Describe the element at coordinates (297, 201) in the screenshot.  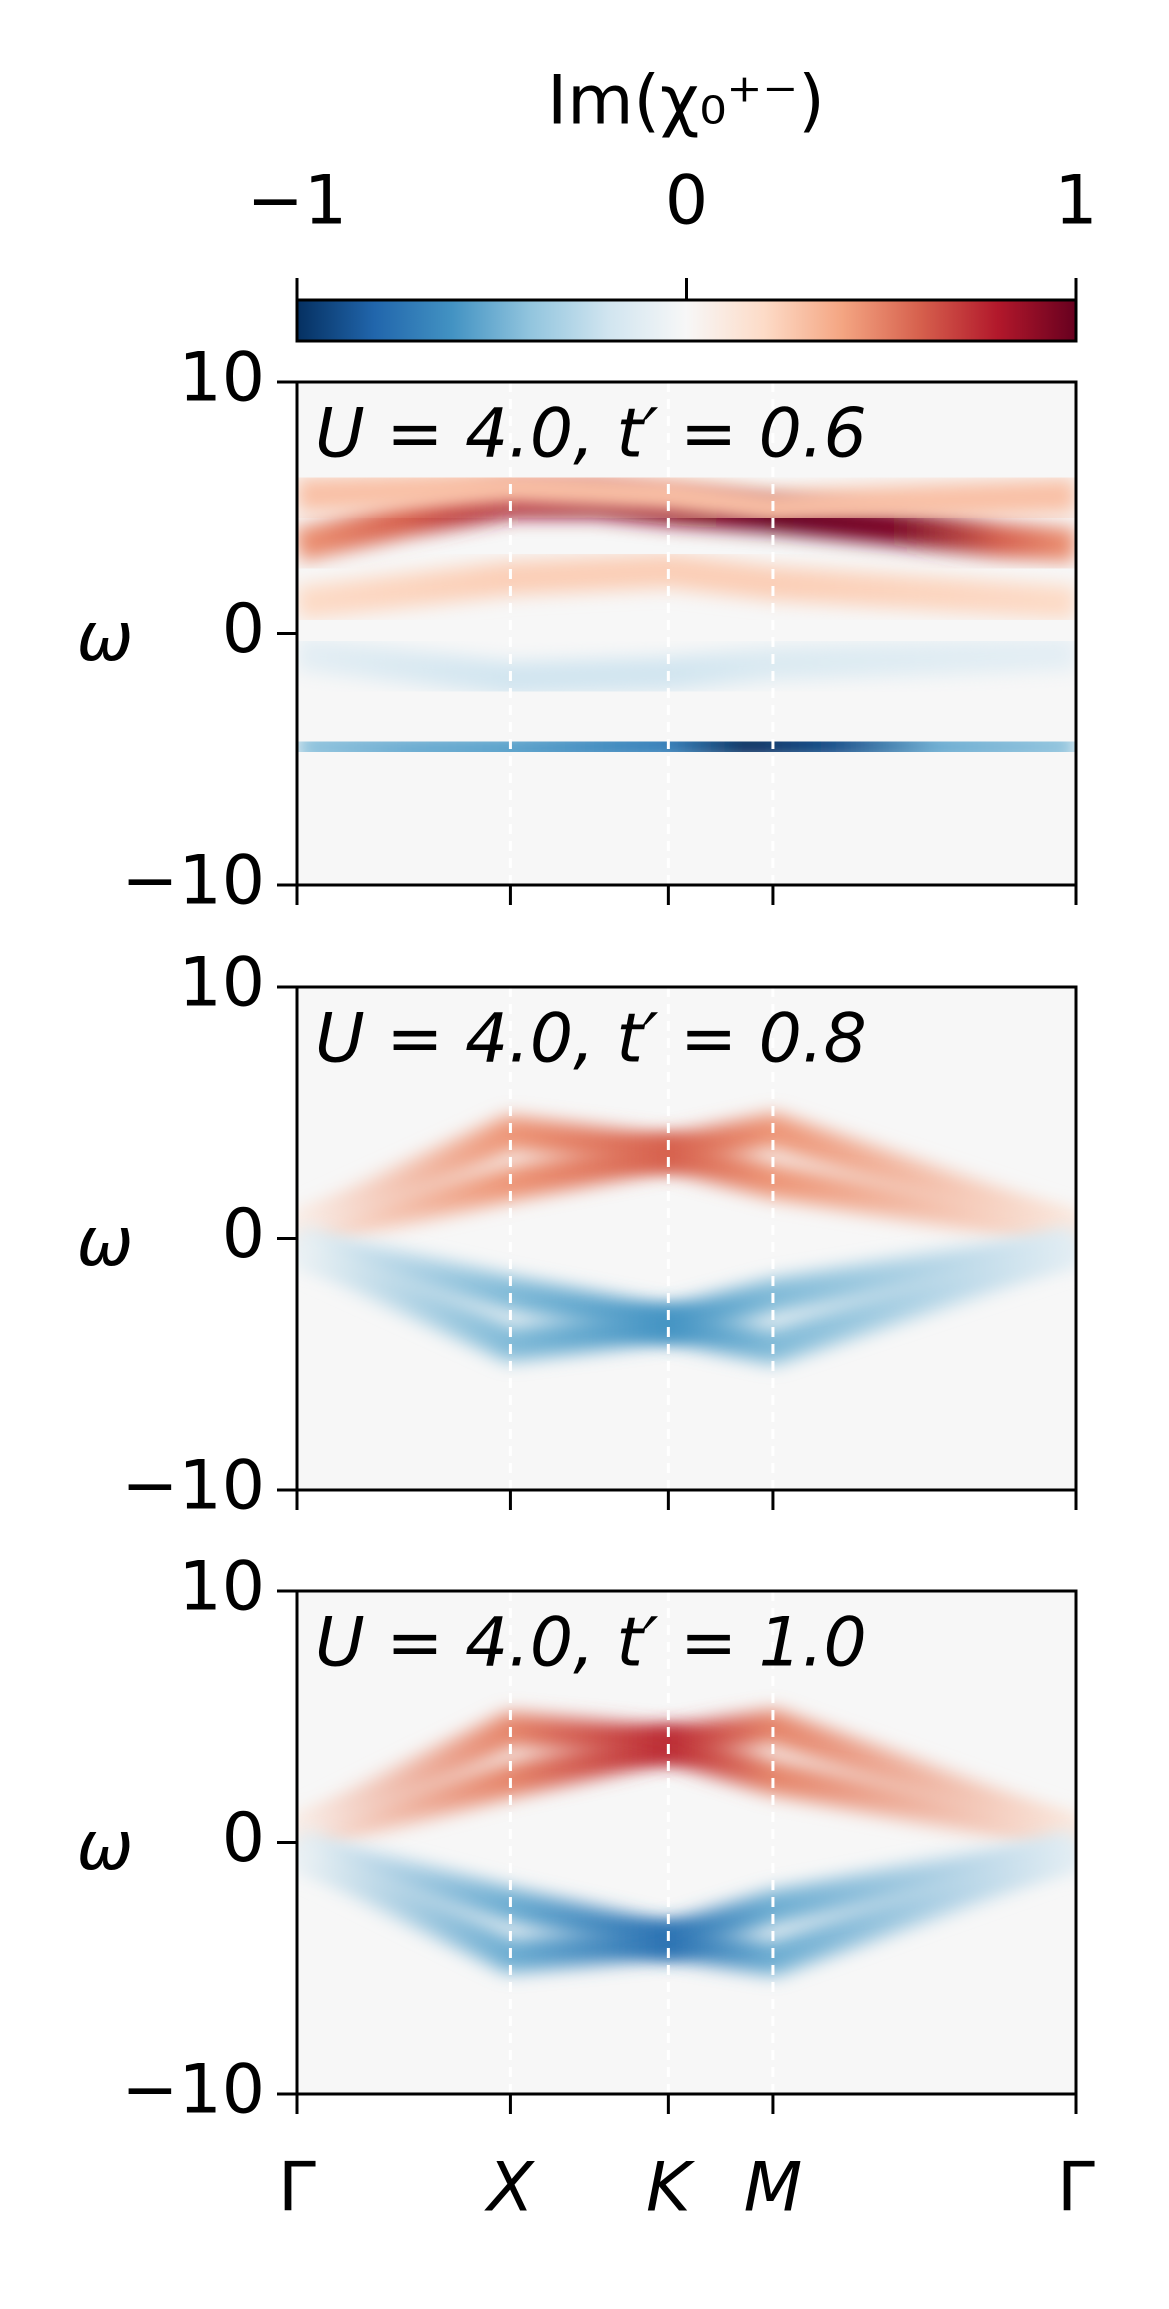
I see `colorbar-tick-label: −1` at that location.